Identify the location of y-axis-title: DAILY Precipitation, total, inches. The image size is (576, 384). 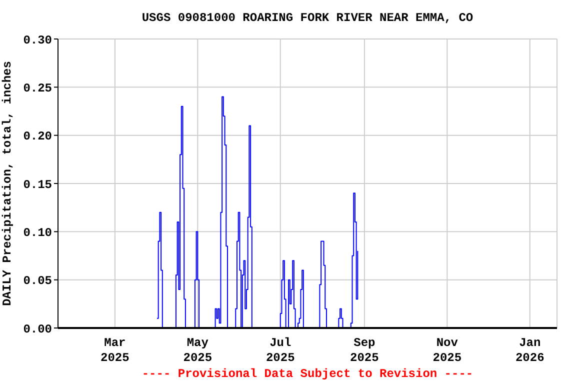
(7, 183).